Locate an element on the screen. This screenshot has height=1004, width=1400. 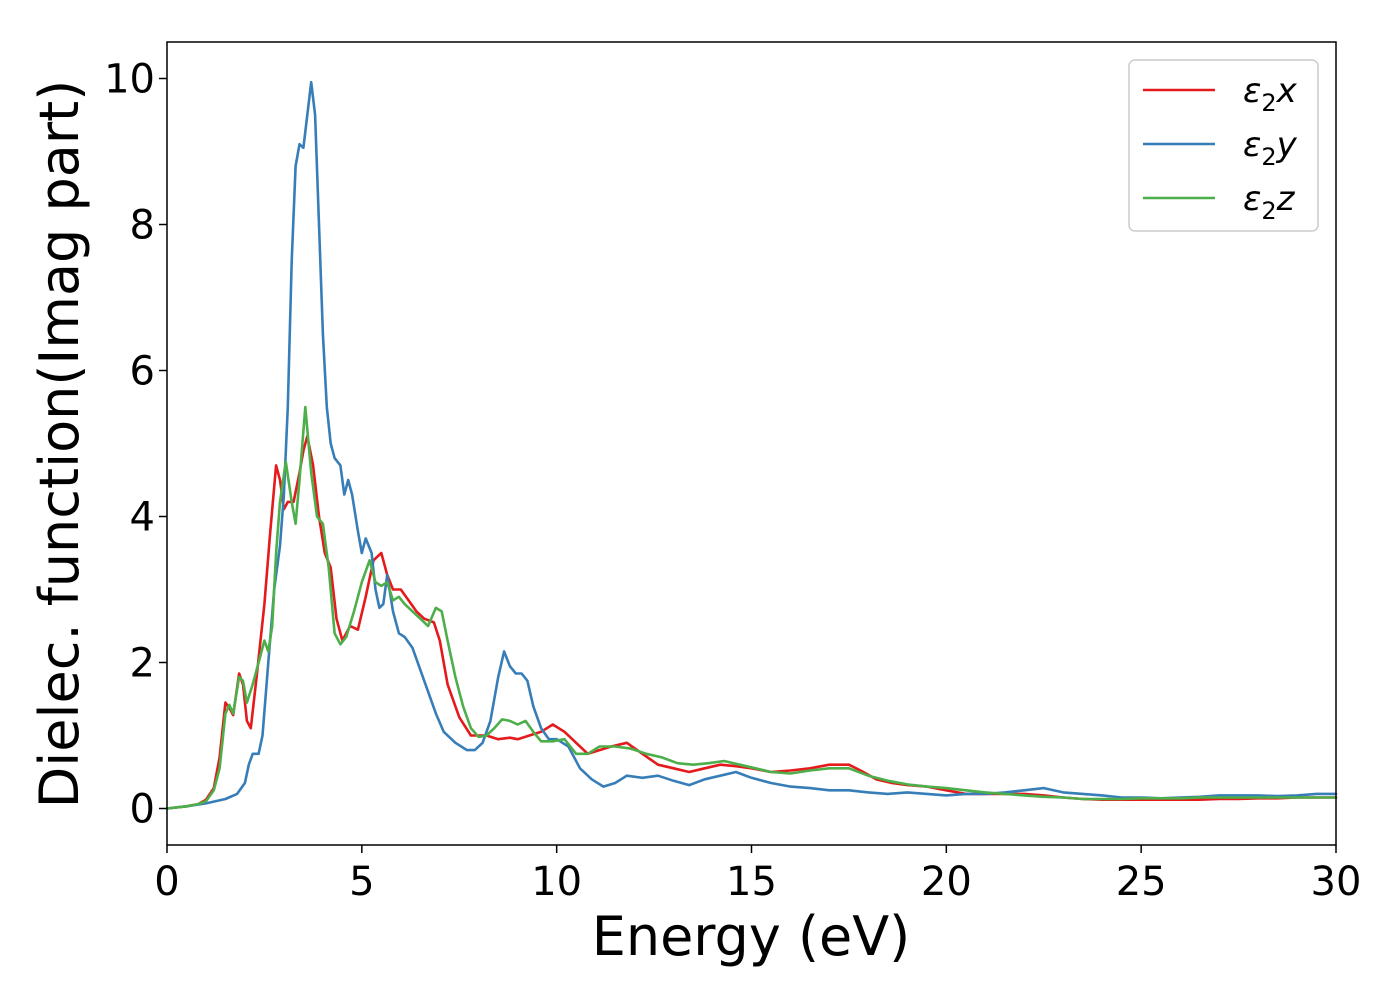
legend-box is located at coordinates (1223, 145).